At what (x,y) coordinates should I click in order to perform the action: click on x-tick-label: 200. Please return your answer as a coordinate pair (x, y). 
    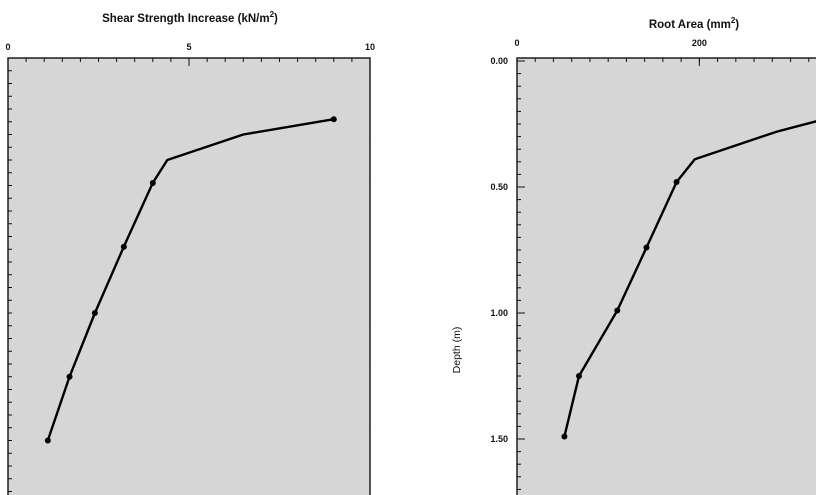
    Looking at the image, I should click on (699, 43).